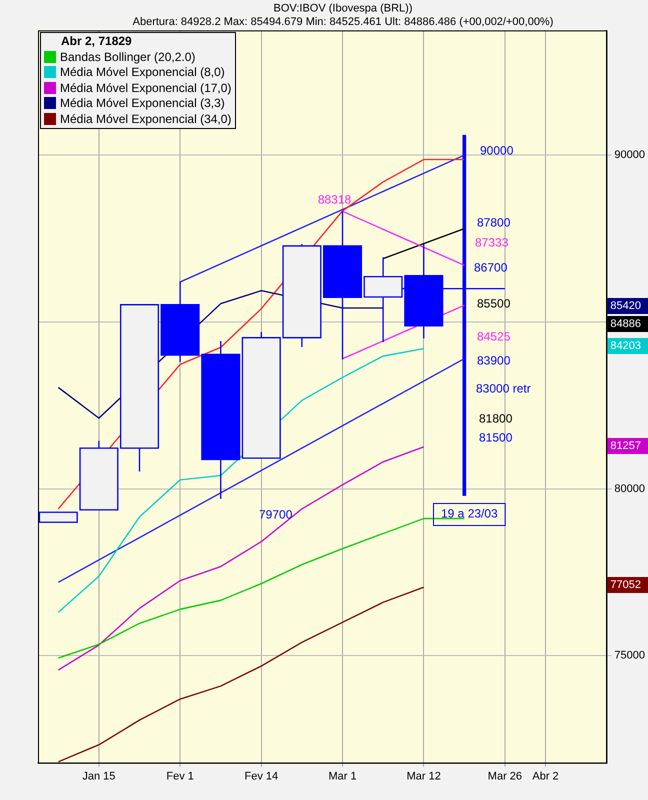  What do you see at coordinates (630, 155) in the screenshot?
I see `y-tick-label: 90000` at bounding box center [630, 155].